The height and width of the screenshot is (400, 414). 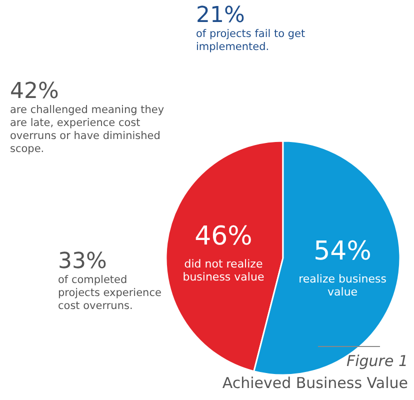 What do you see at coordinates (223, 270) in the screenshot?
I see `slice-label: did not realize business value` at bounding box center [223, 270].